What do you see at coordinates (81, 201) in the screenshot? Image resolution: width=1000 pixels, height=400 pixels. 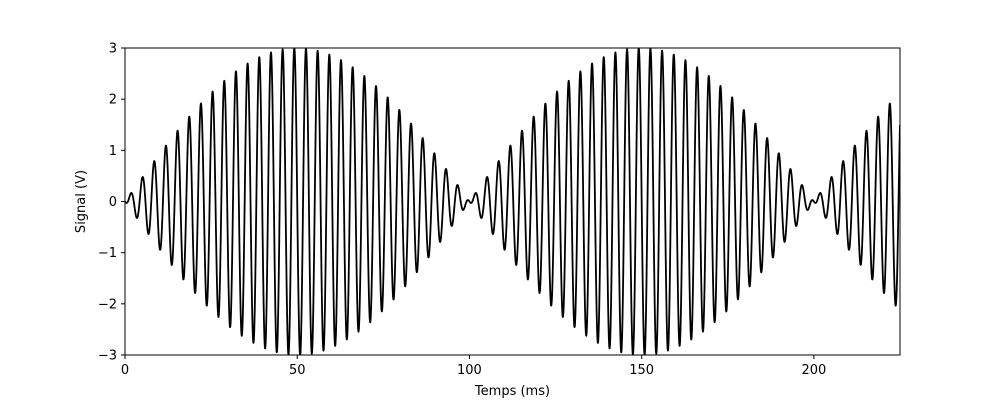 I see `y-axis-label: Signal (V)` at bounding box center [81, 201].